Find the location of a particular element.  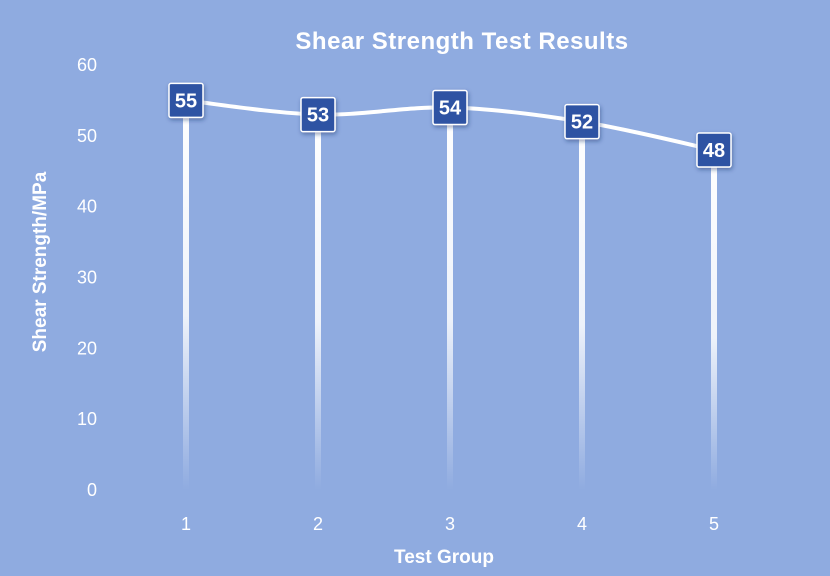

data-point: 55 is located at coordinates (186, 100).